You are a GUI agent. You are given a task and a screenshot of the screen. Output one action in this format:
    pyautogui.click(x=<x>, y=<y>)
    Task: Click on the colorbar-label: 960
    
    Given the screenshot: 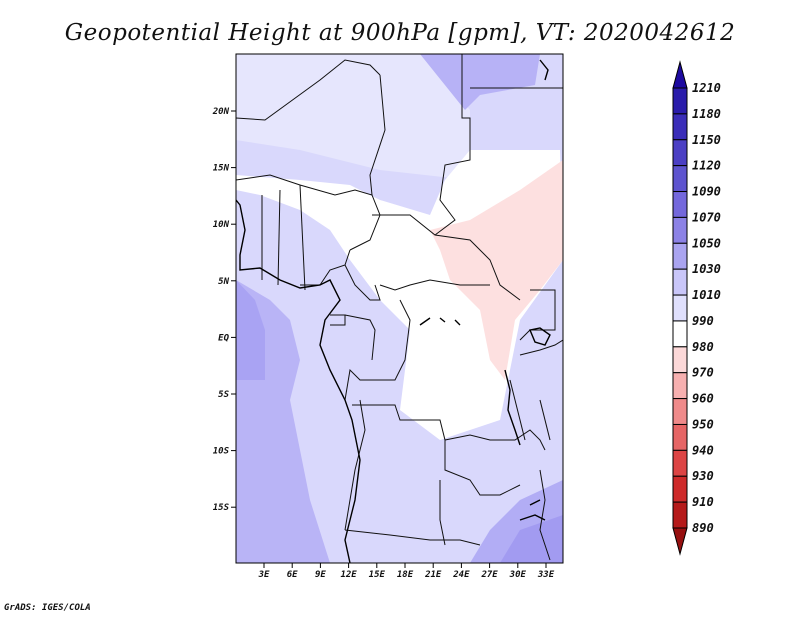 What is the action you would take?
    pyautogui.click(x=703, y=399)
    